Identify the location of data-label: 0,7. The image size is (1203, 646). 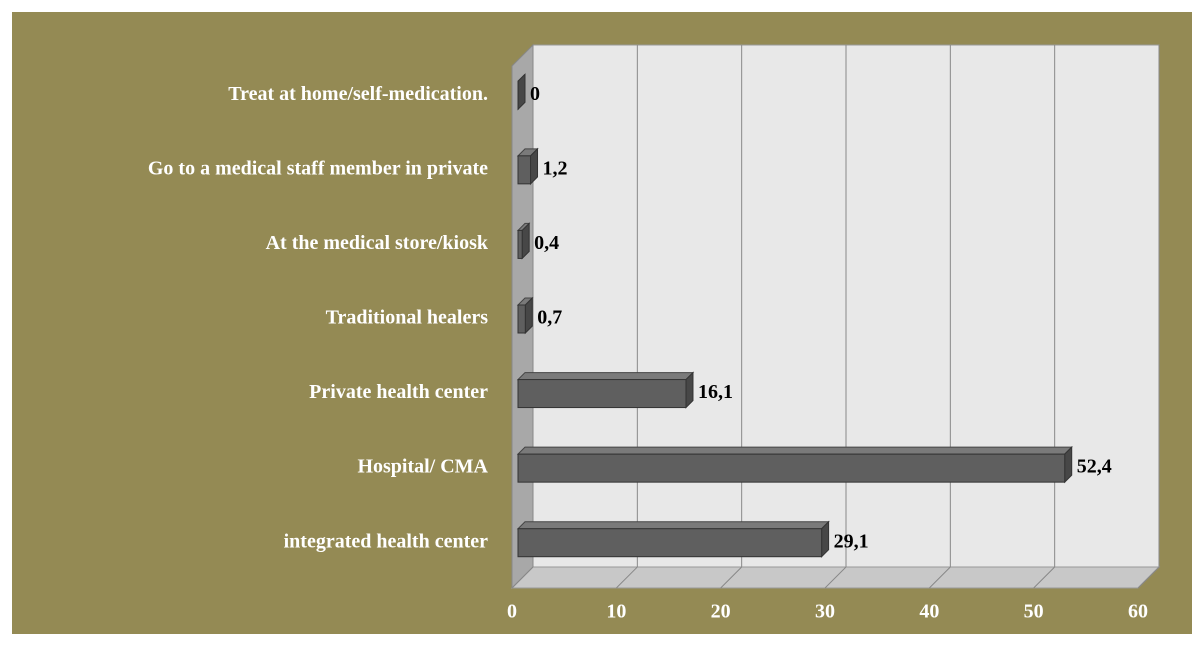
(549, 318).